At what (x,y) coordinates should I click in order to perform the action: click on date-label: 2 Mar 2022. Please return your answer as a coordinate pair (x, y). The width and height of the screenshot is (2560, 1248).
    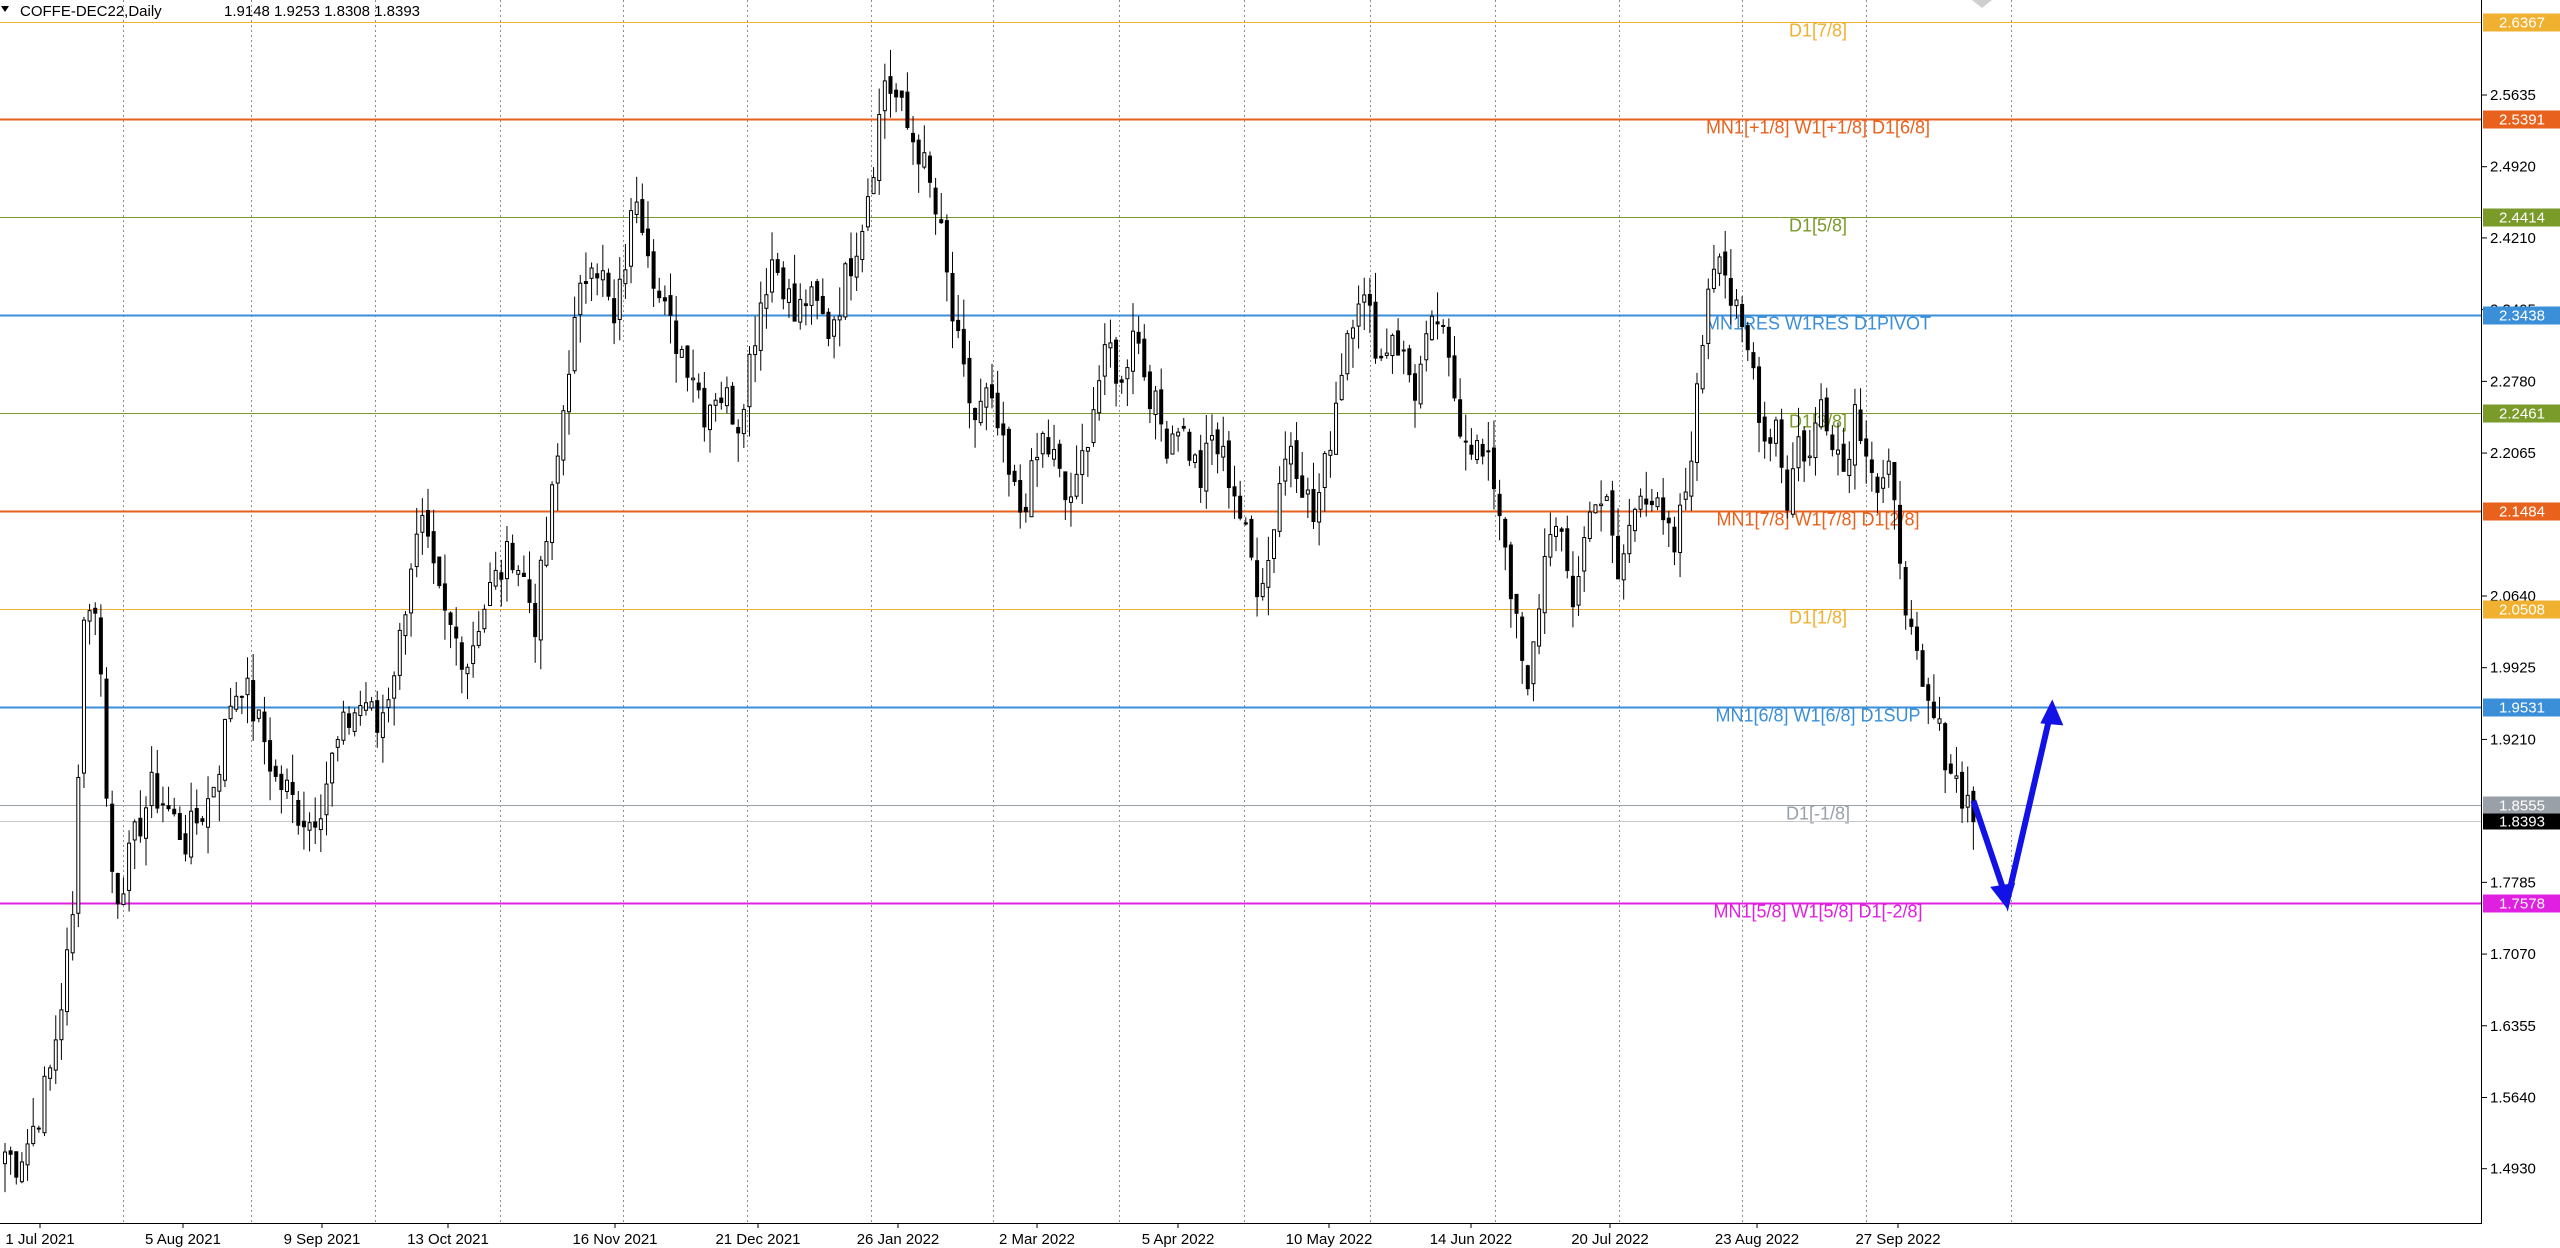
    Looking at the image, I should click on (1037, 1239).